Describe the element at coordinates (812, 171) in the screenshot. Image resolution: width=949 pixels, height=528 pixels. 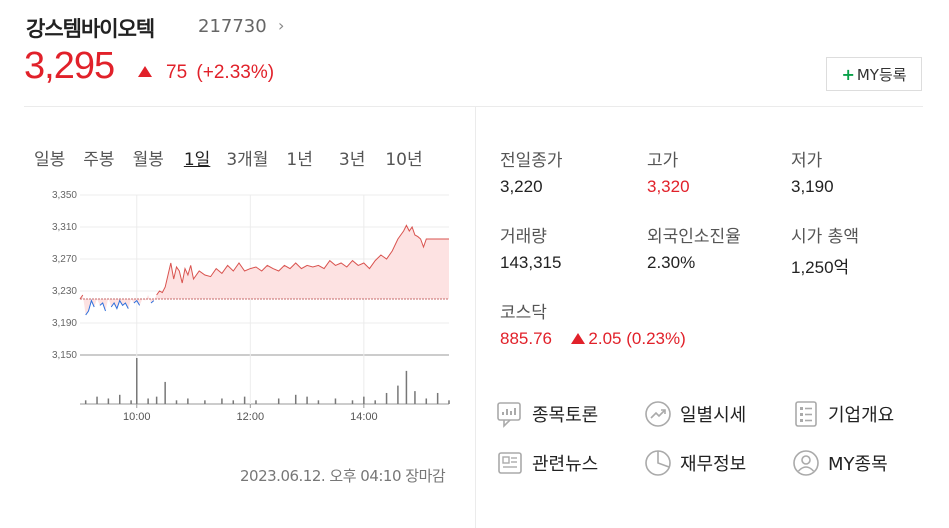
I see `stat-low: 저가 3,190` at that location.